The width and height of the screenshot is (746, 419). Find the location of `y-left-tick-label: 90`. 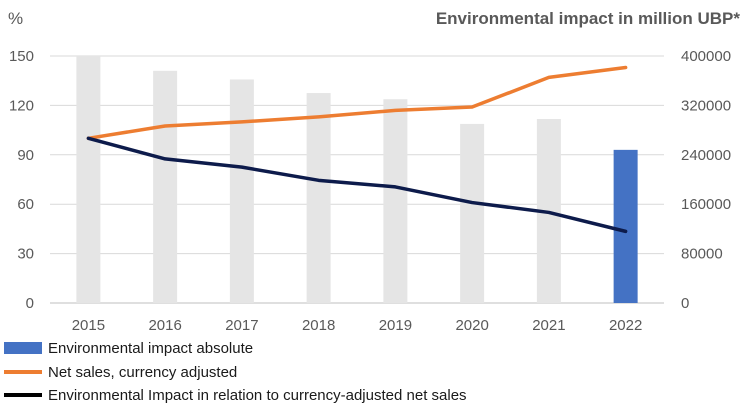

y-left-tick-label: 90 is located at coordinates (25, 155).